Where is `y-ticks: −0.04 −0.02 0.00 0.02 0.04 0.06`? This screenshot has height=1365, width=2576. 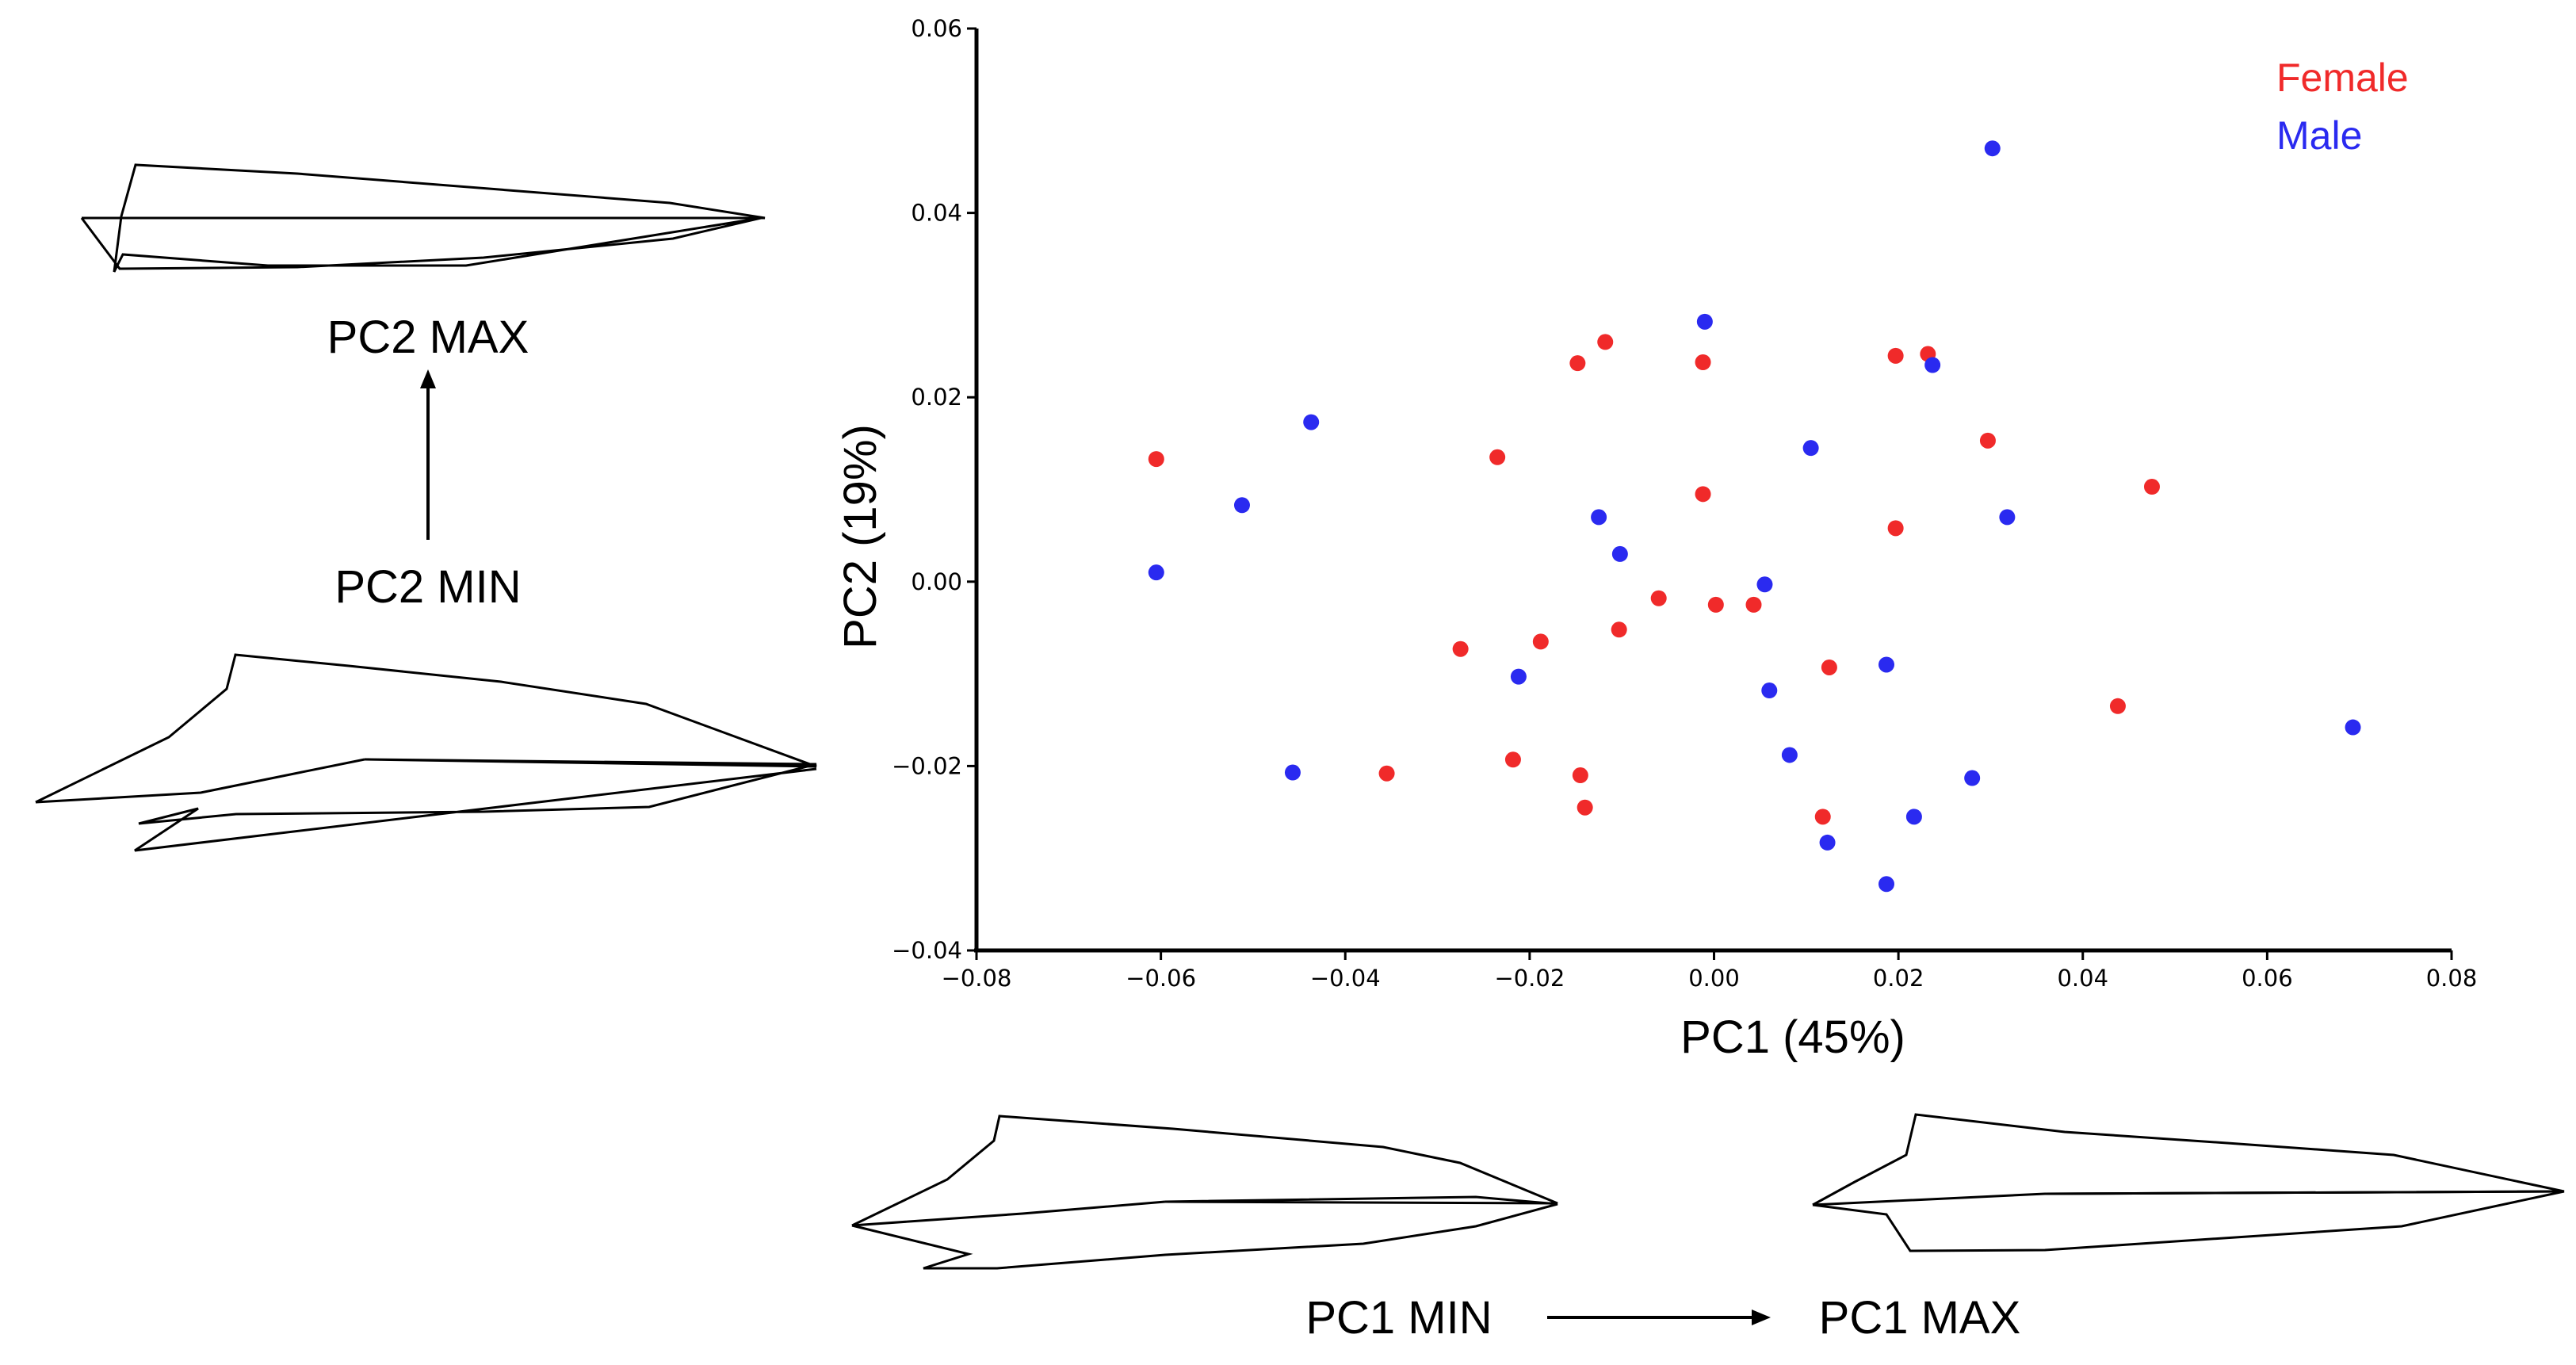
y-ticks: −0.04 −0.02 0.00 0.02 0.04 0.06 is located at coordinates (934, 489).